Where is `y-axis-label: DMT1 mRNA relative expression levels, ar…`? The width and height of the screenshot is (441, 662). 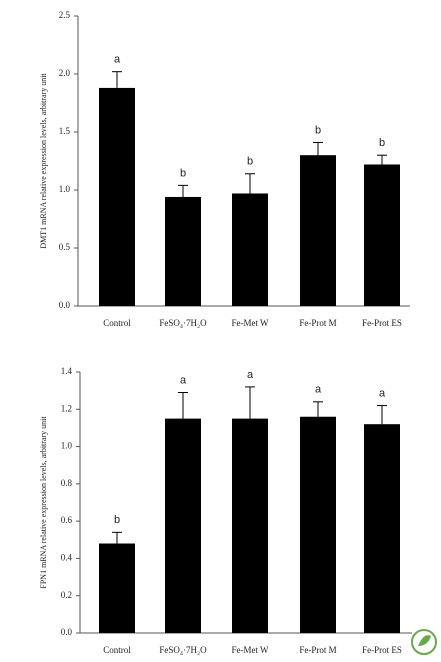 y-axis-label: DMT1 mRNA relative expression levels, ar… is located at coordinates (43, 161).